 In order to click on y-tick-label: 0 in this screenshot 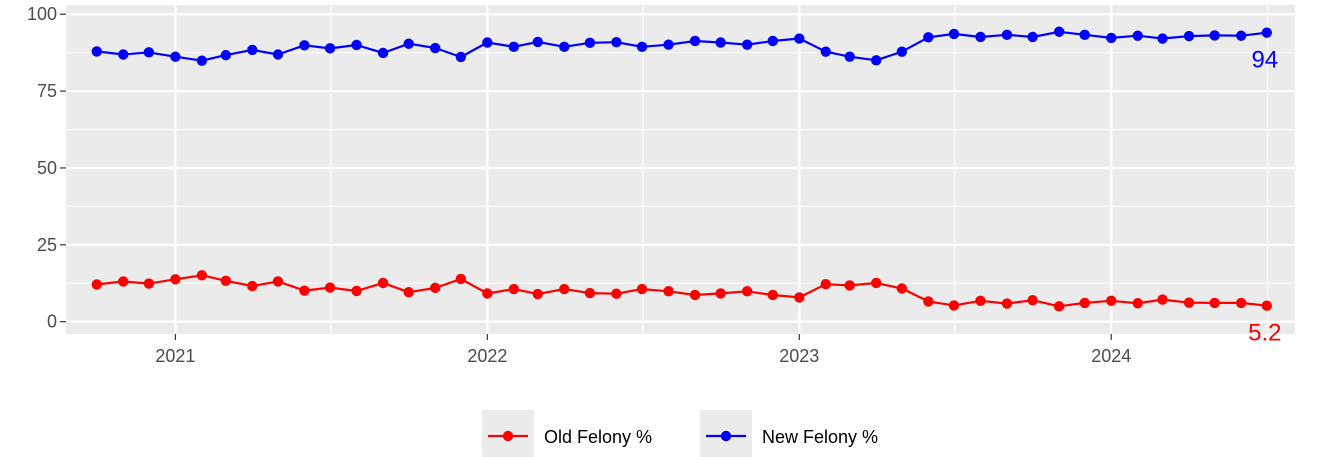, I will do `click(52, 322)`.